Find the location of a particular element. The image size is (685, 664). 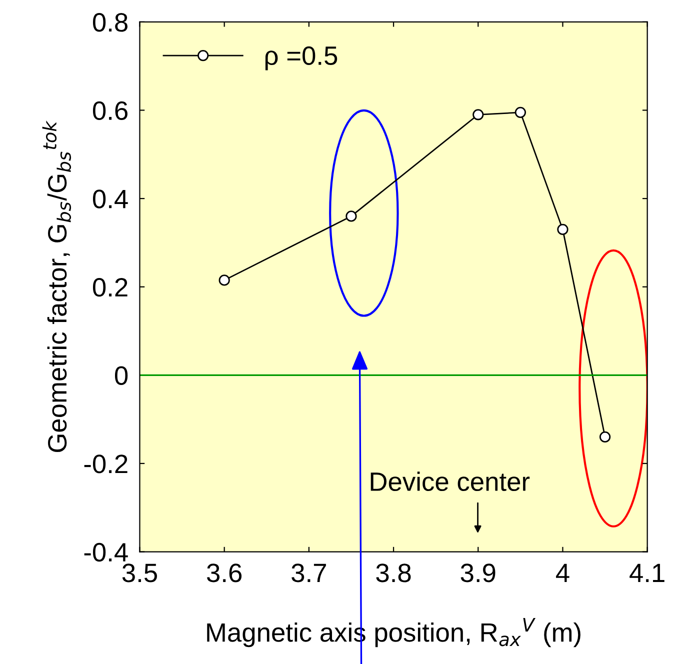

x-tick-label: 3.8 is located at coordinates (393, 573).